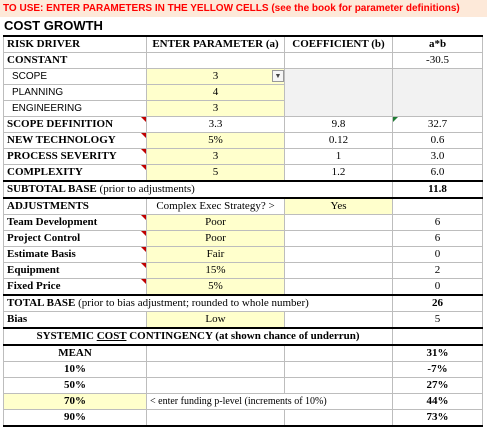  Describe the element at coordinates (338, 156) in the screenshot. I see `driver-coef: 1` at that location.